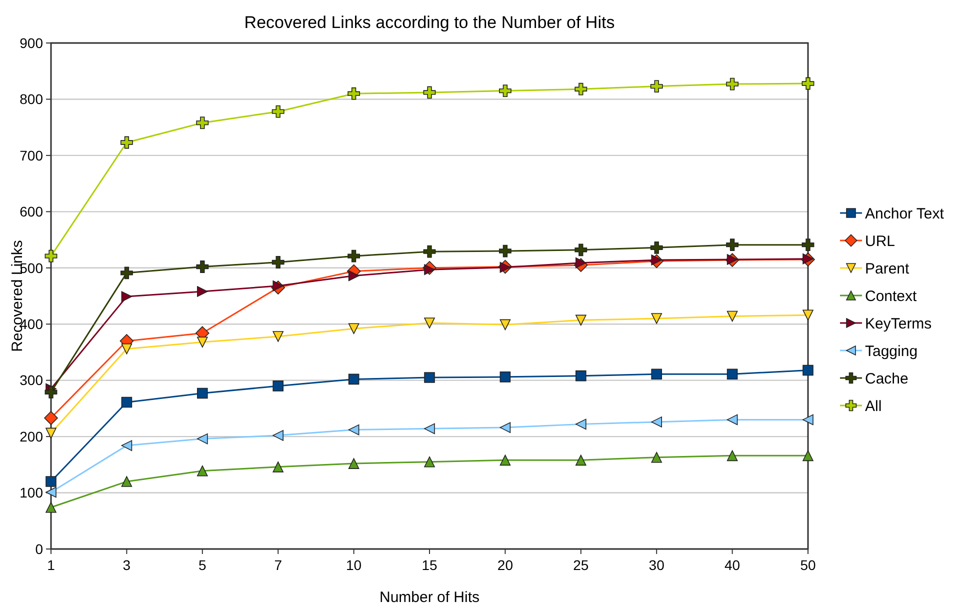 The image size is (966, 608). I want to click on x-tick-label: 15, so click(430, 565).